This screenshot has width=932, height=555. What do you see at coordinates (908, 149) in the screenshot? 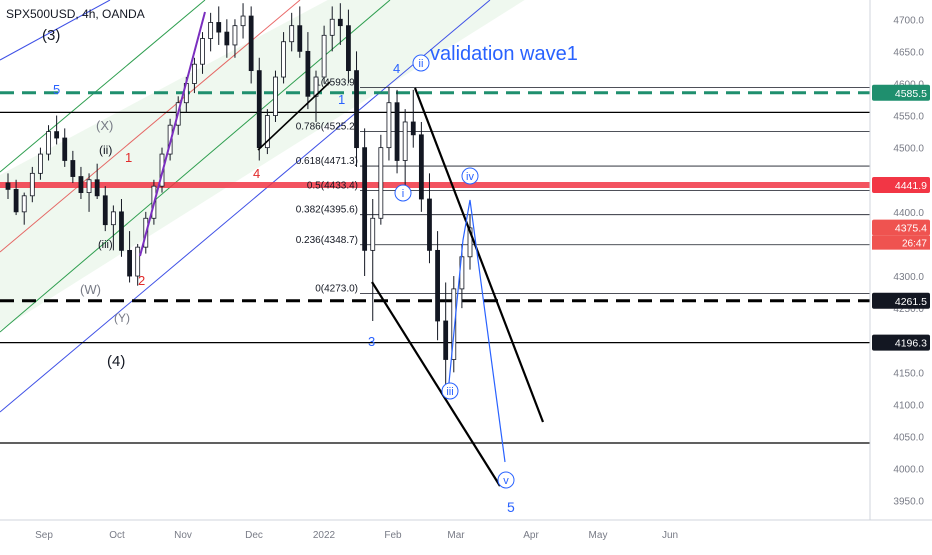
I see `y-tick-label: 4500.0` at bounding box center [908, 149].